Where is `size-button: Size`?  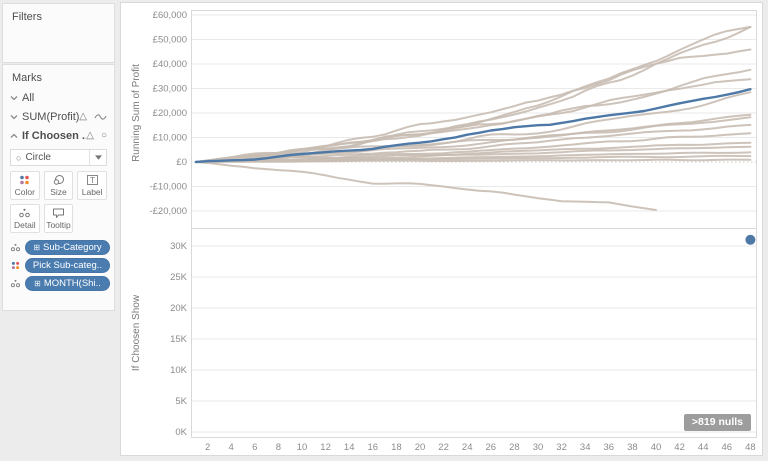 size-button: Size is located at coordinates (58, 185).